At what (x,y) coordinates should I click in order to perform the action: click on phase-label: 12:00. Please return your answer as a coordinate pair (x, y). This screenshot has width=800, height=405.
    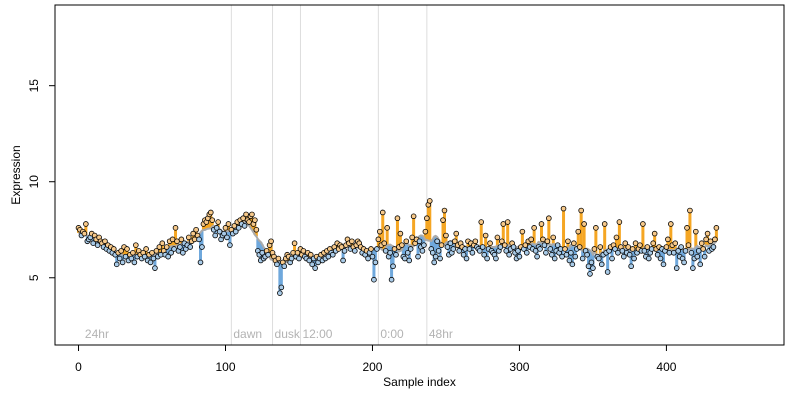
    Looking at the image, I should click on (317, 334).